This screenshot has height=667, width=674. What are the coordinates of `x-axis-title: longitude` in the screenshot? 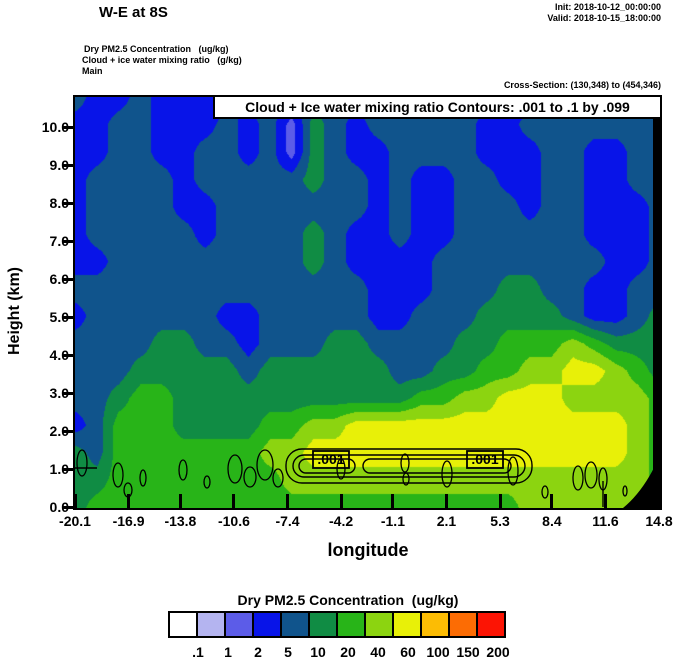 It's located at (368, 550).